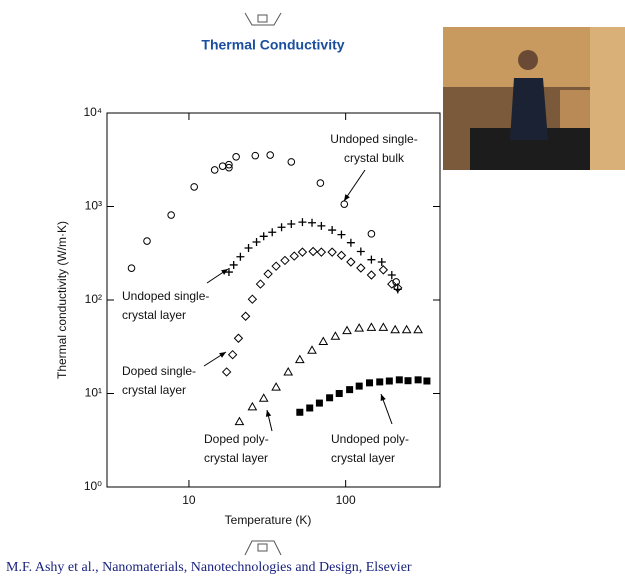 Image resolution: width=625 pixels, height=577 pixels. What do you see at coordinates (263, 19) in the screenshot?
I see `top-tab` at bounding box center [263, 19].